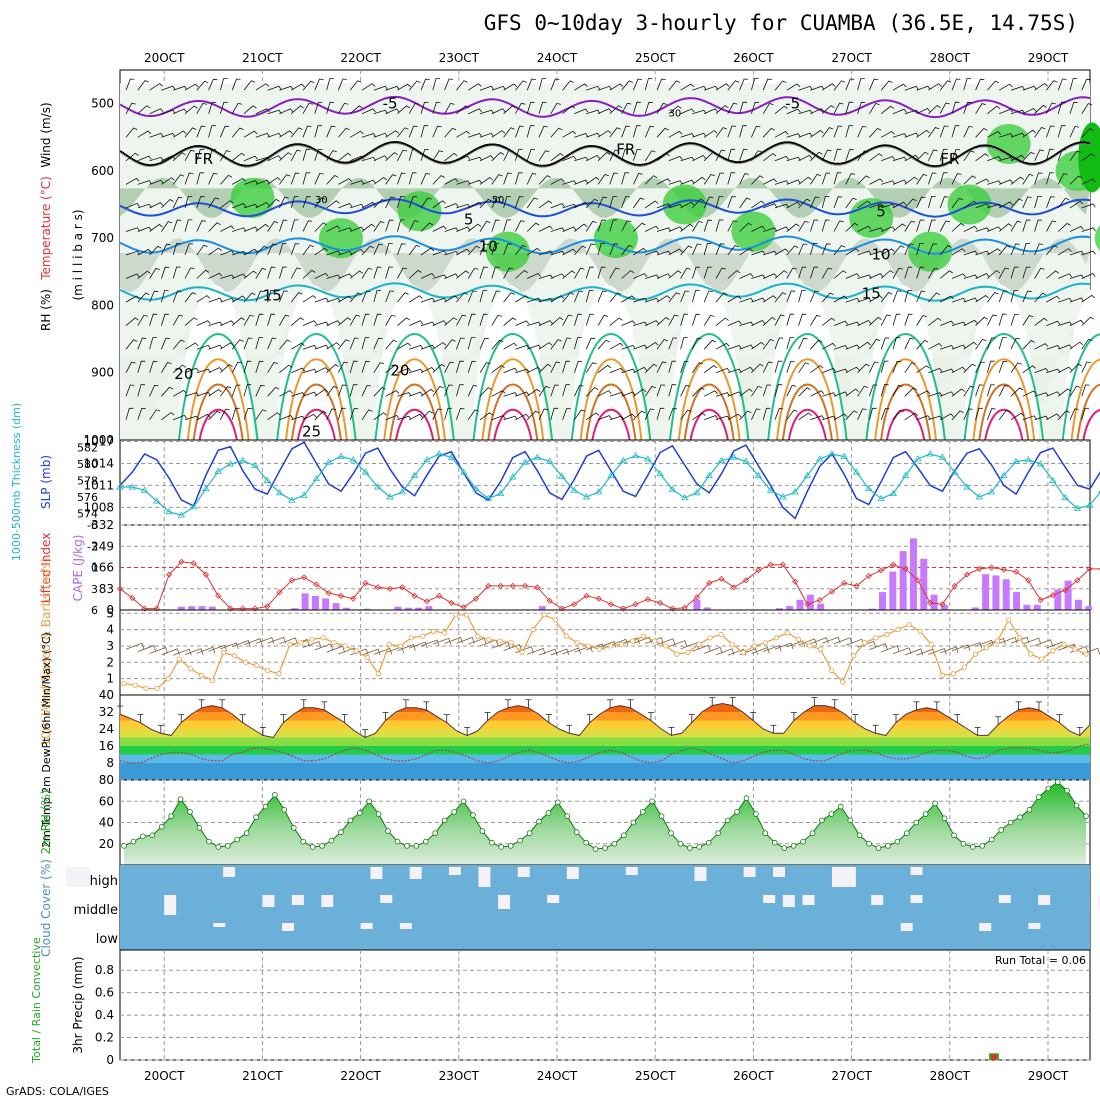  I want to click on temp-band, so click(605, 733).